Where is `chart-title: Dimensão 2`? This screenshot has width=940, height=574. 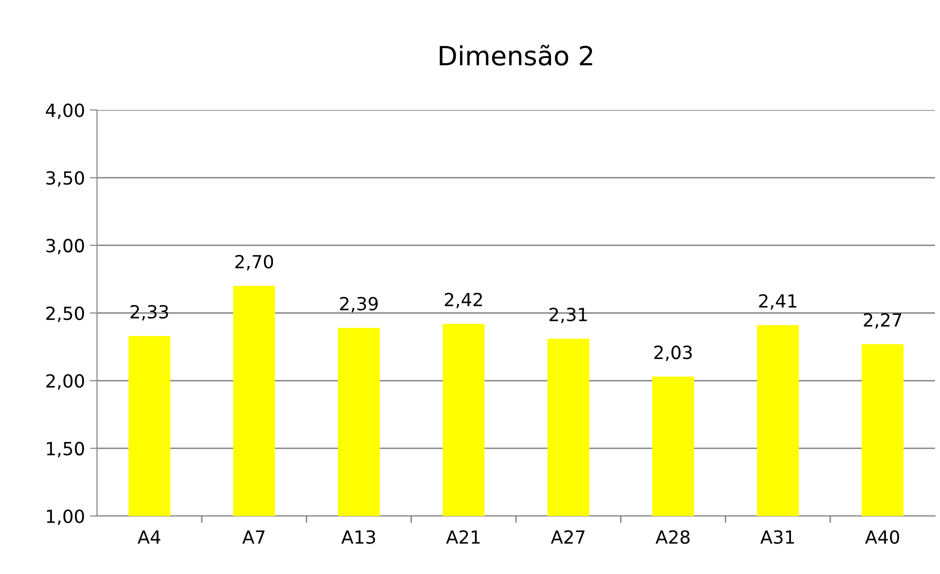 chart-title: Dimensão 2 is located at coordinates (516, 55).